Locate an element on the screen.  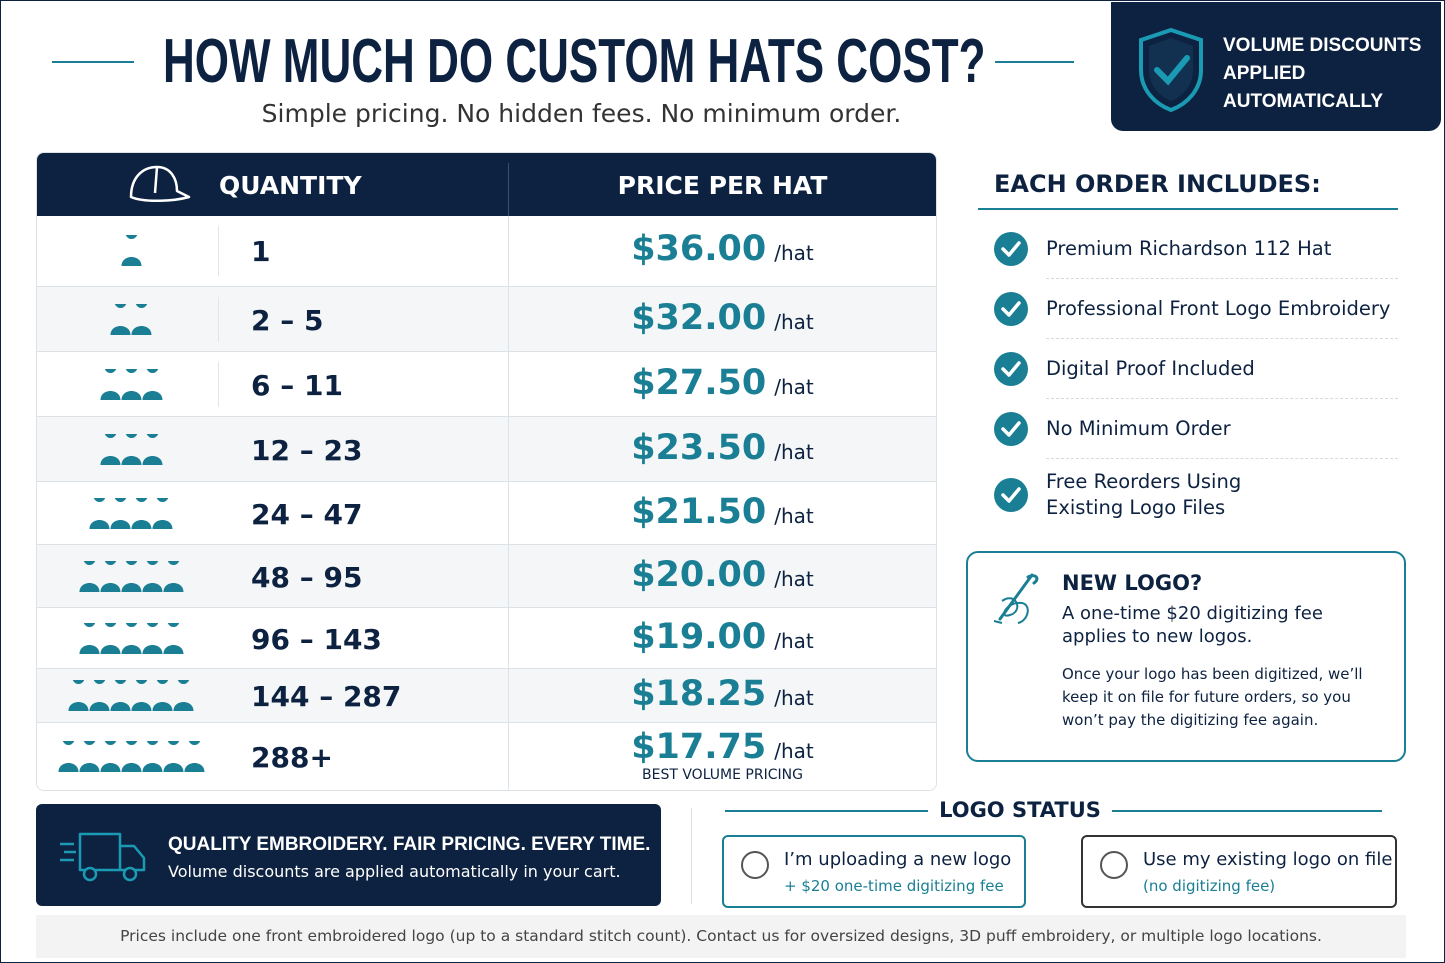
include-item: Premium Richardson 112 Hat is located at coordinates (1189, 248).